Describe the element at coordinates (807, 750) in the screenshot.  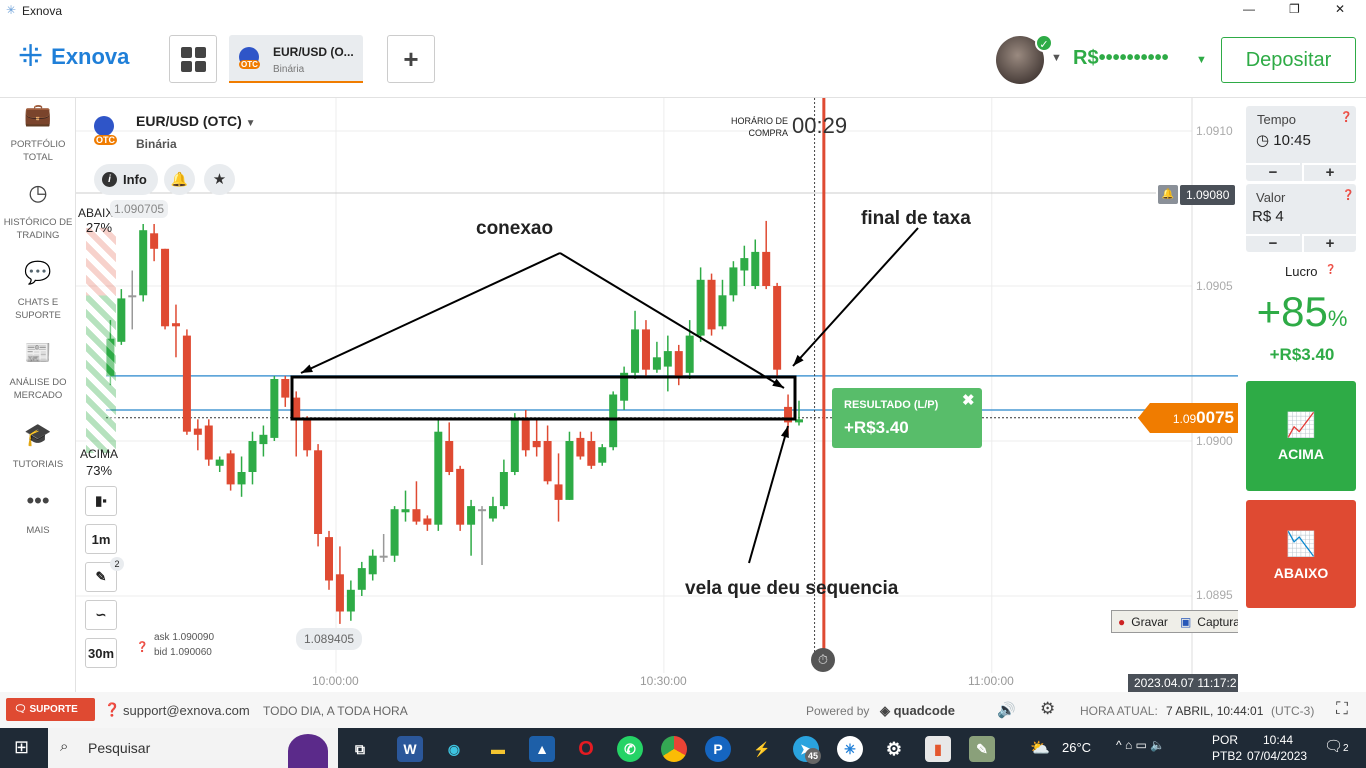
I see `telegram-icon: ➤ 45` at that location.